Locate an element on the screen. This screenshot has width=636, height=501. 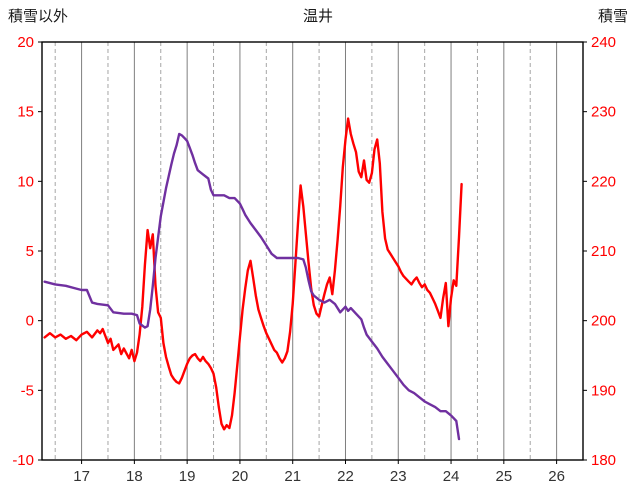
right-tick-label: 180 is located at coordinates (603, 460).